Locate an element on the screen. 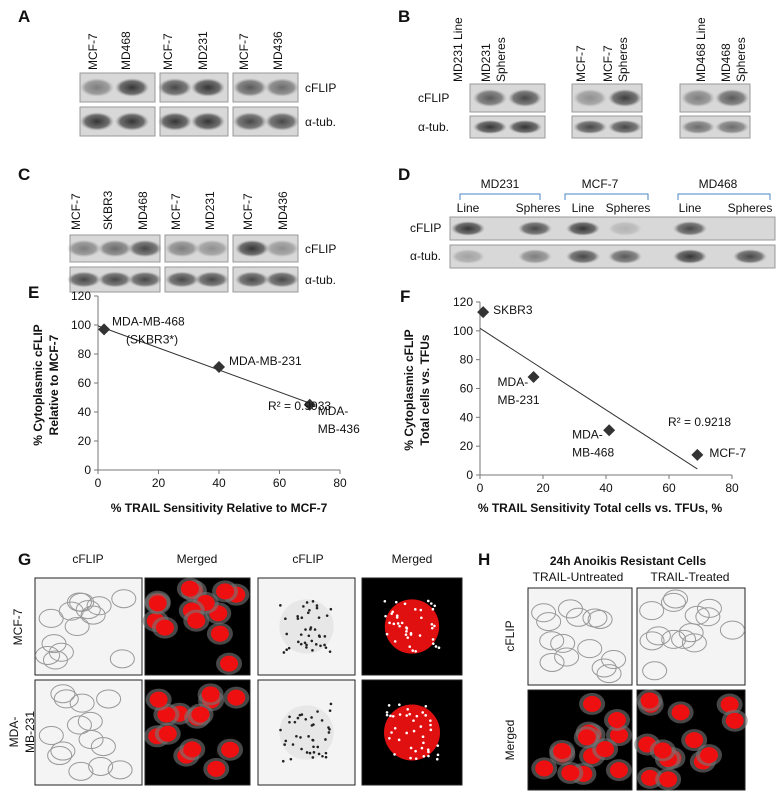 This screenshot has height=797, width=779. lane-label: MD231 is located at coordinates (203, 50).